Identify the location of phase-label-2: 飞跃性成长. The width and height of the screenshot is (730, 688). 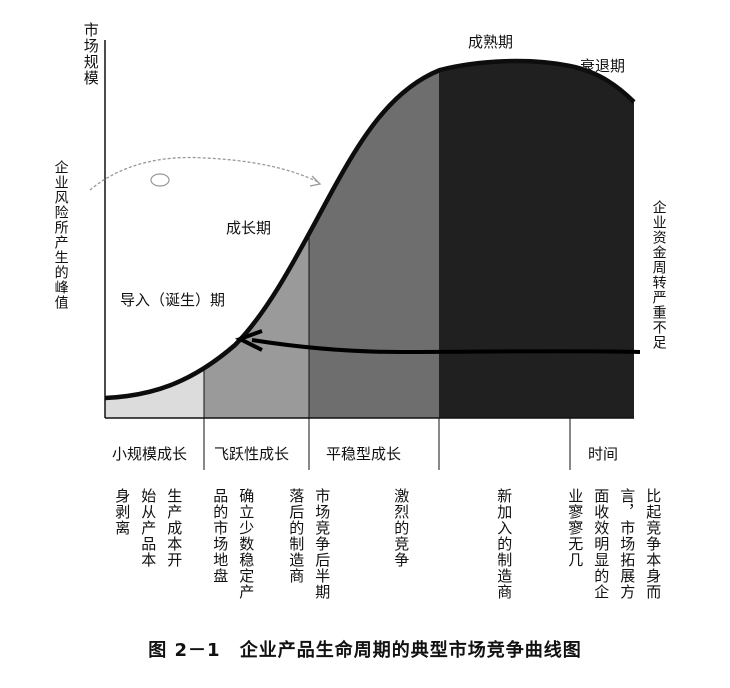
(252, 454).